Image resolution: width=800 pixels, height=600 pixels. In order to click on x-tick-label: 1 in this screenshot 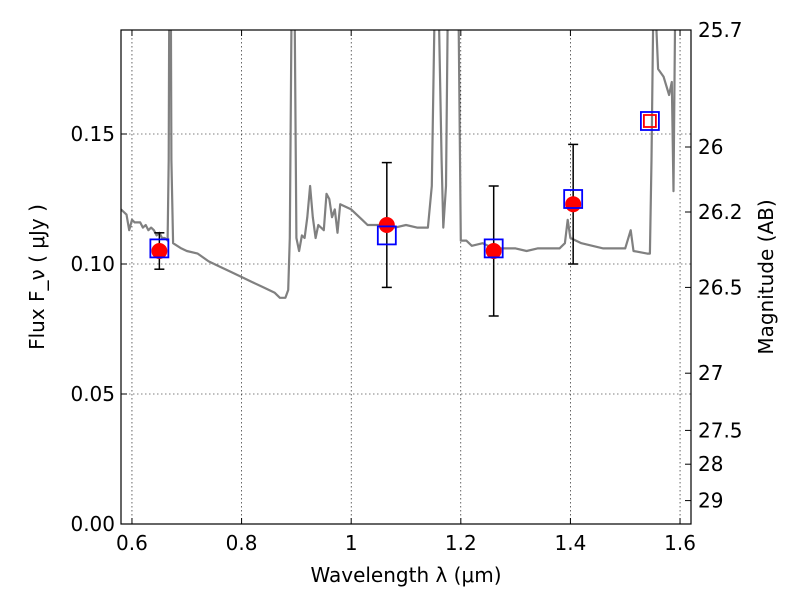, I will do `click(351, 543)`.